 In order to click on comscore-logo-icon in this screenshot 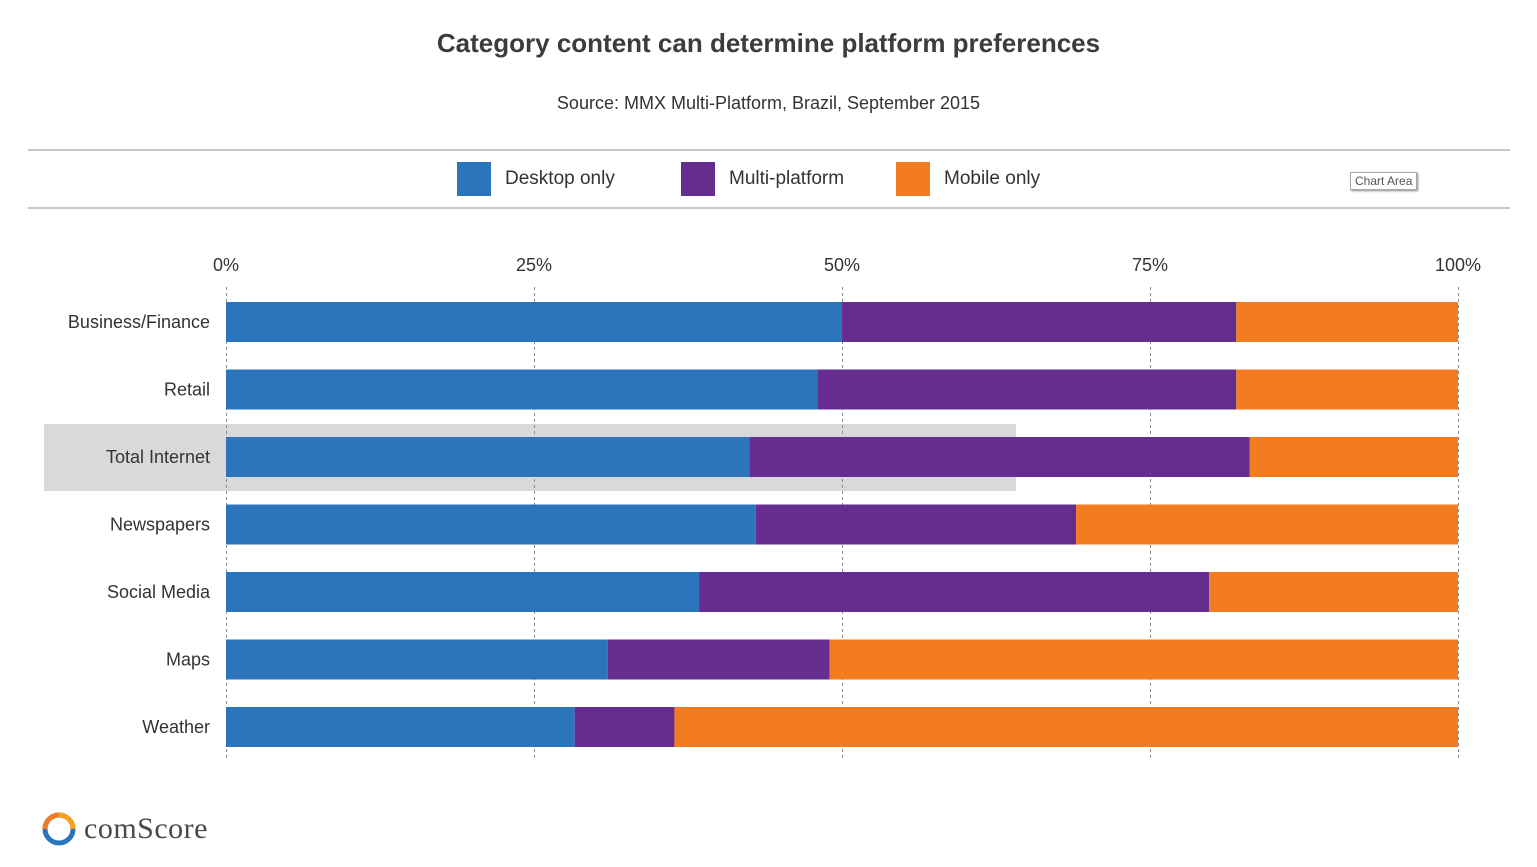, I will do `click(59, 829)`.